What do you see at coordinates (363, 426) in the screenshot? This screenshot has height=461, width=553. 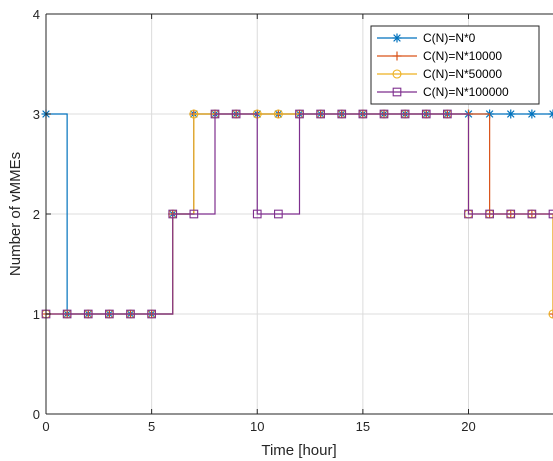 I see `x-tick-label: 15` at bounding box center [363, 426].